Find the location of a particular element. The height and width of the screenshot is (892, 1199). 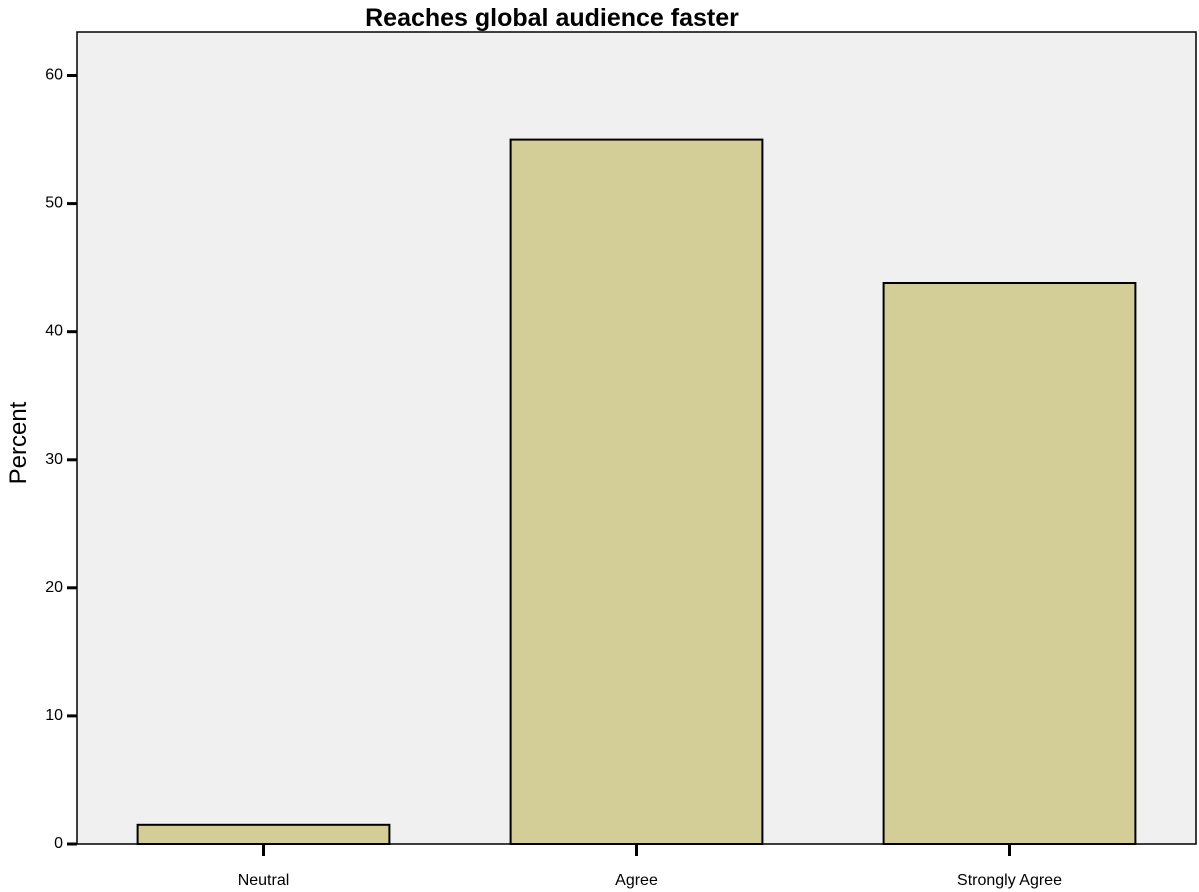

x-tick-label: Neutral is located at coordinates (264, 880).